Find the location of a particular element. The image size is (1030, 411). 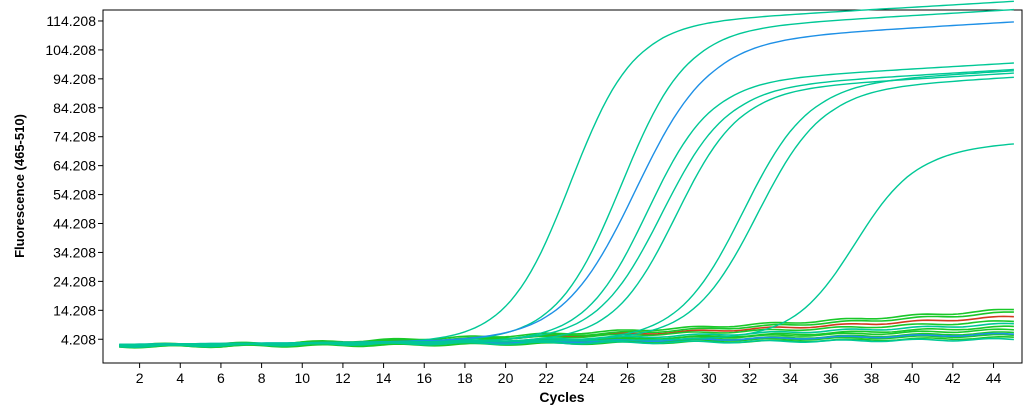

x-tick-label: 42 is located at coordinates (953, 378).